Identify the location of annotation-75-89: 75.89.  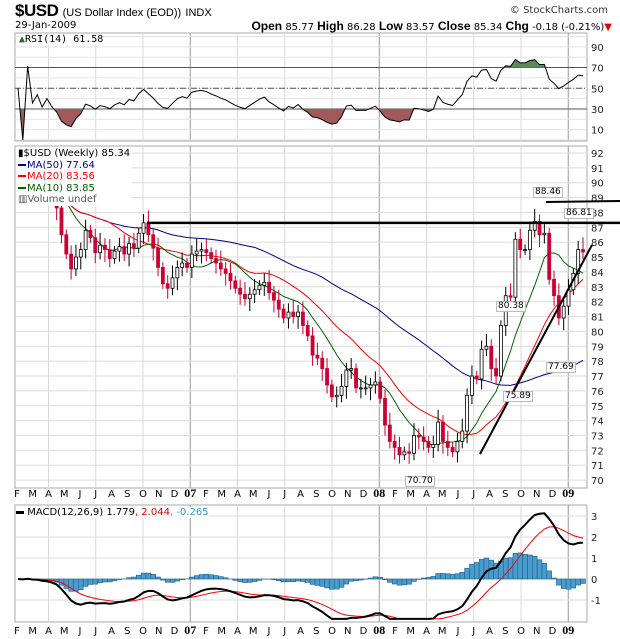
(518, 396).